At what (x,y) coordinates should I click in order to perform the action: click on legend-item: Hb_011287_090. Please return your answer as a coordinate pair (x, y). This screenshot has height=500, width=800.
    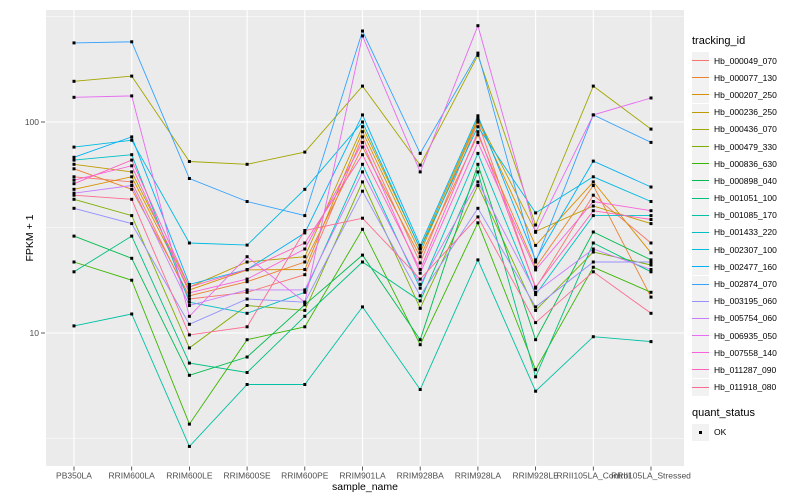
    Looking at the image, I should click on (745, 370).